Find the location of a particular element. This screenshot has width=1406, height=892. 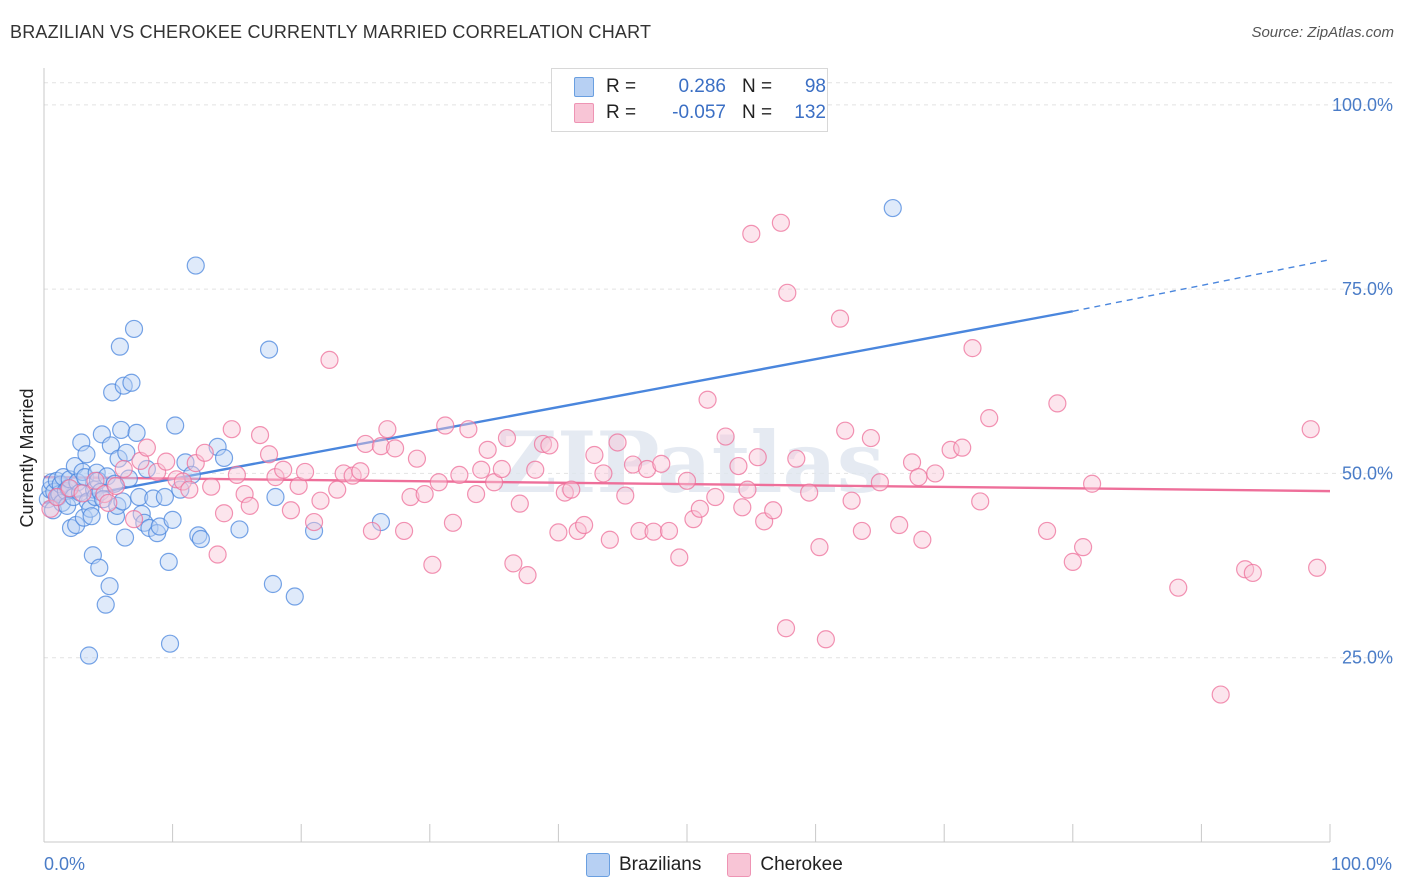

y-tick-label: 75.0% is located at coordinates (1367, 289).